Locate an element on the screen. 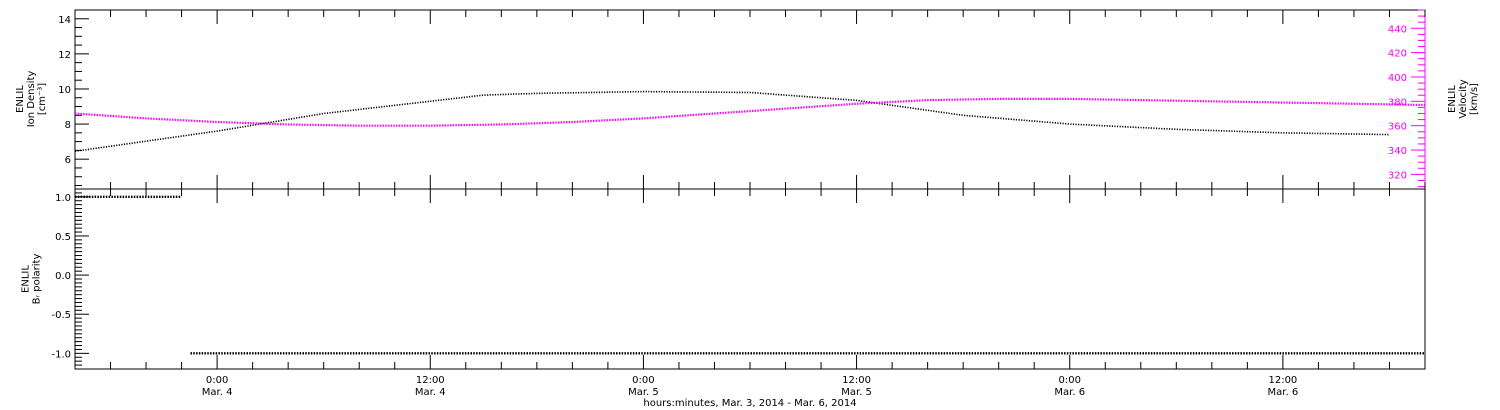  density-axis-label-line: Ion Density is located at coordinates (31, 99).